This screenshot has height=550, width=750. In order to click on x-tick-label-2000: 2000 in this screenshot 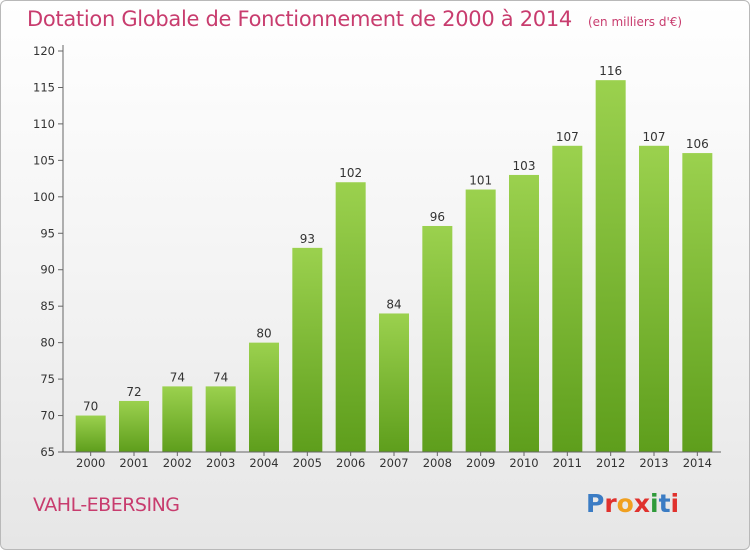, I will do `click(90, 463)`.